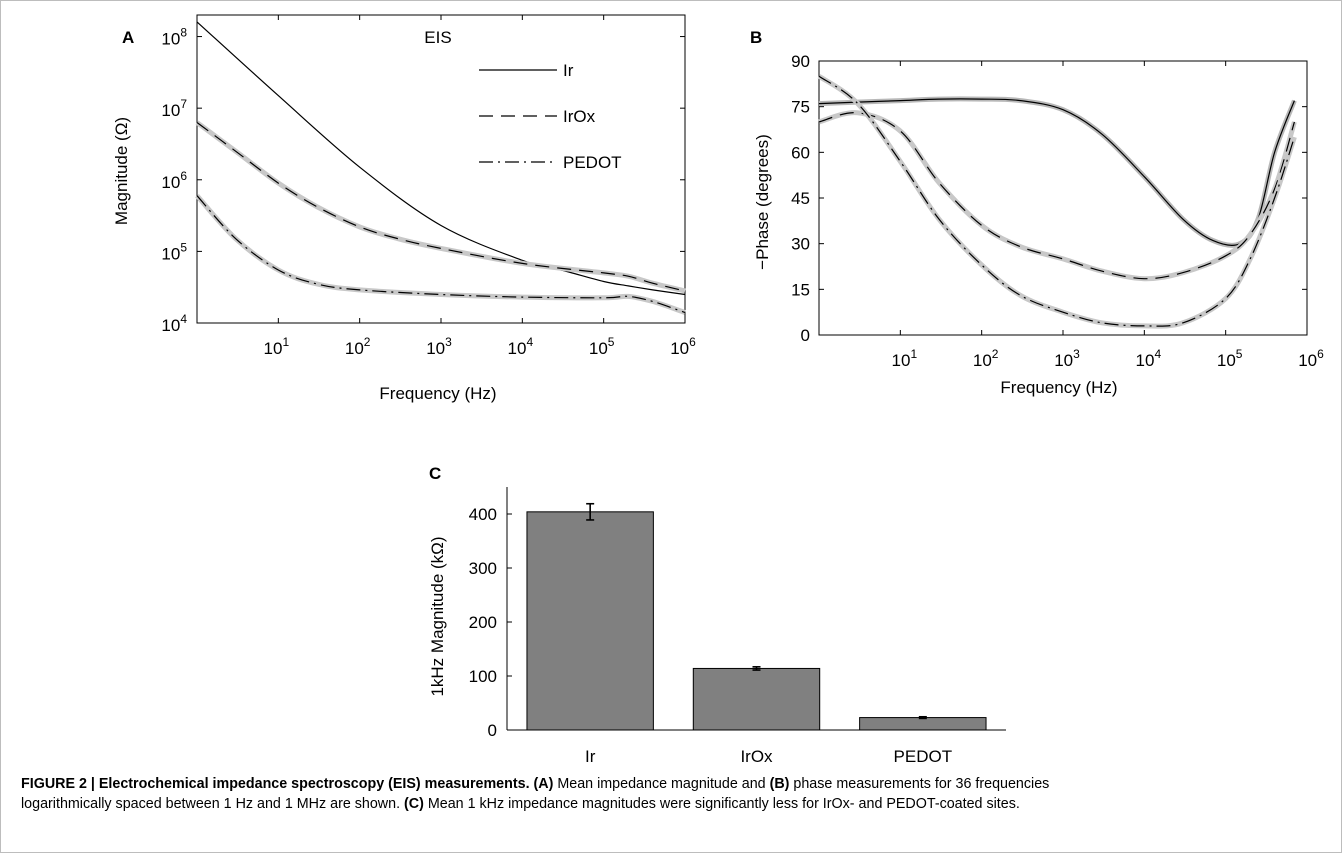  I want to click on panel-b-series-pedot, so click(1056, 201).